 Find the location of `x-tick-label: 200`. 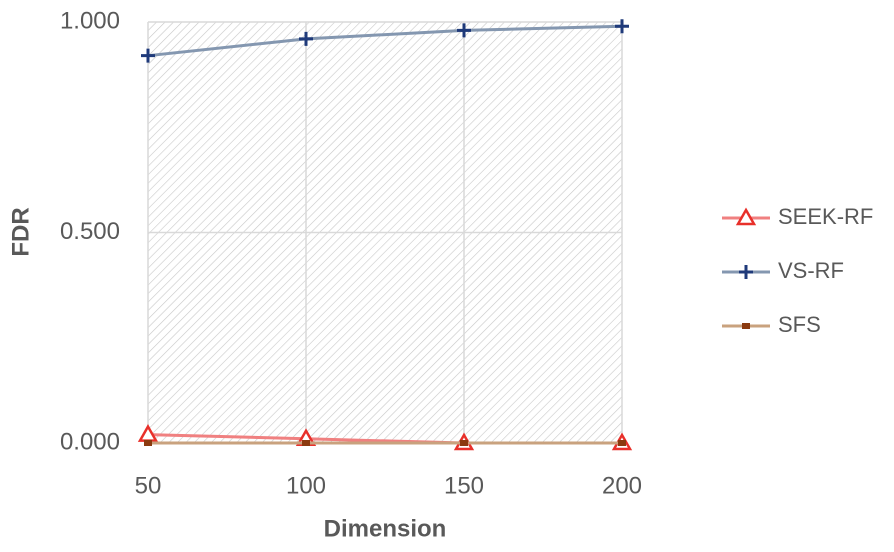

x-tick-label: 200 is located at coordinates (622, 485).